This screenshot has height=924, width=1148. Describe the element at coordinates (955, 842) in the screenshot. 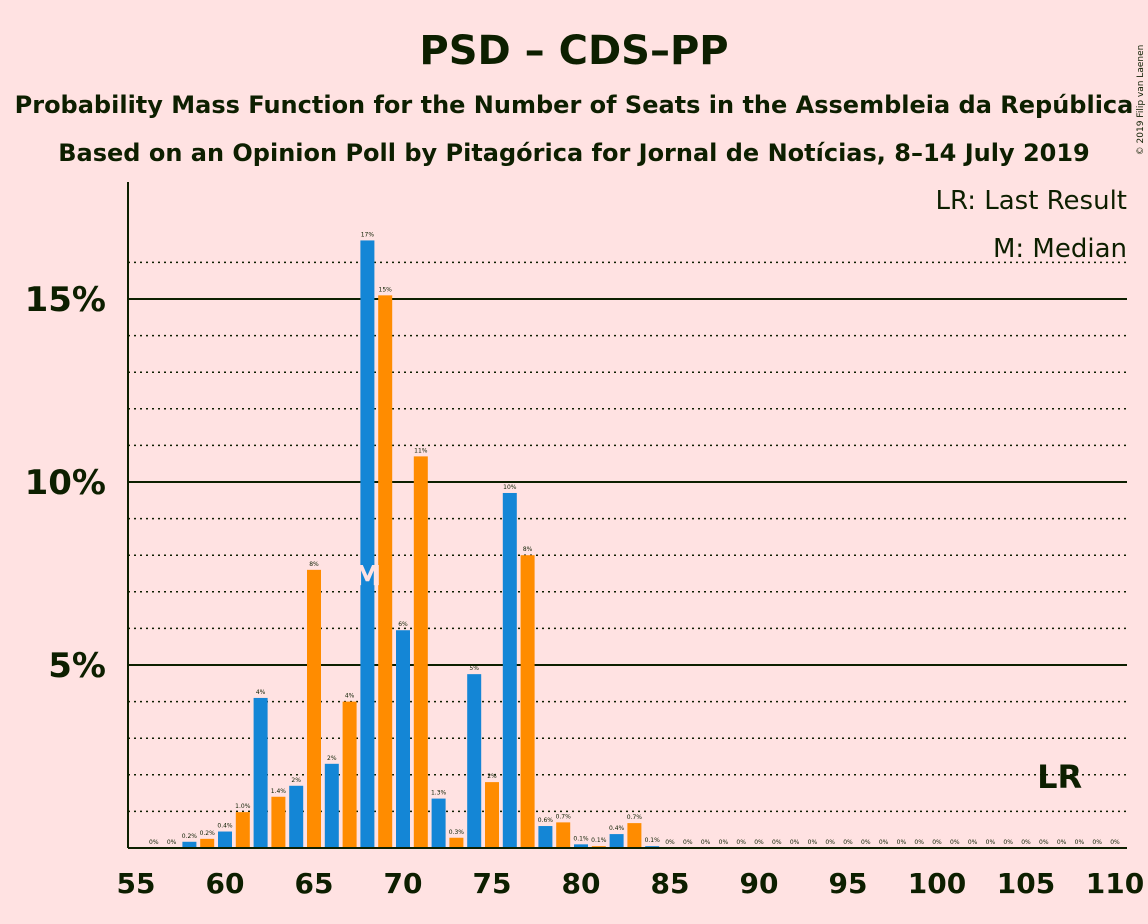

I see `bar-label-101: 0%` at that location.